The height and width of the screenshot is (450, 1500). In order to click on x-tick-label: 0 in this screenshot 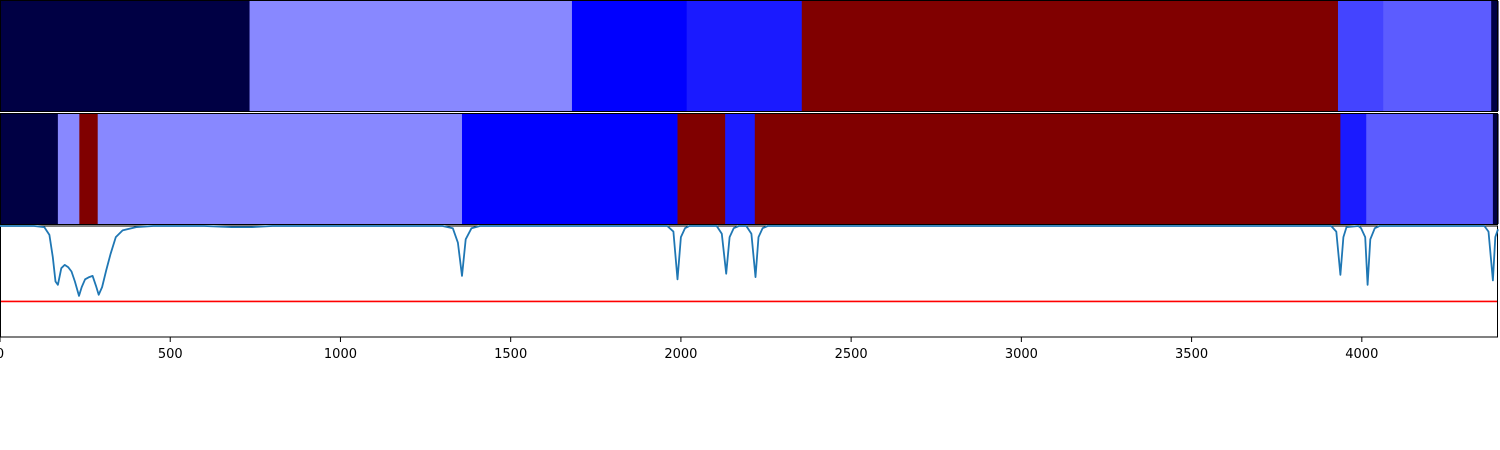, I will do `click(2, 354)`.